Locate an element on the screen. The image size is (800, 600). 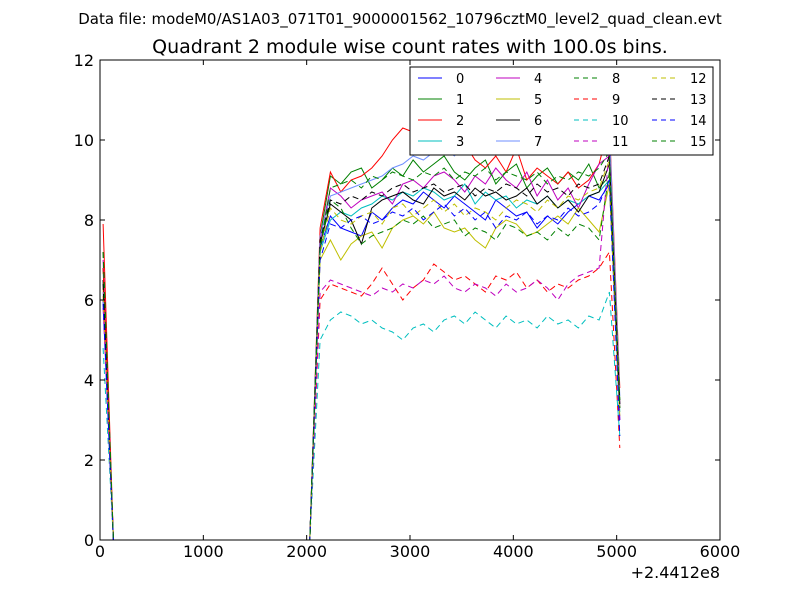
legend-label-8: 8 is located at coordinates (616, 79).